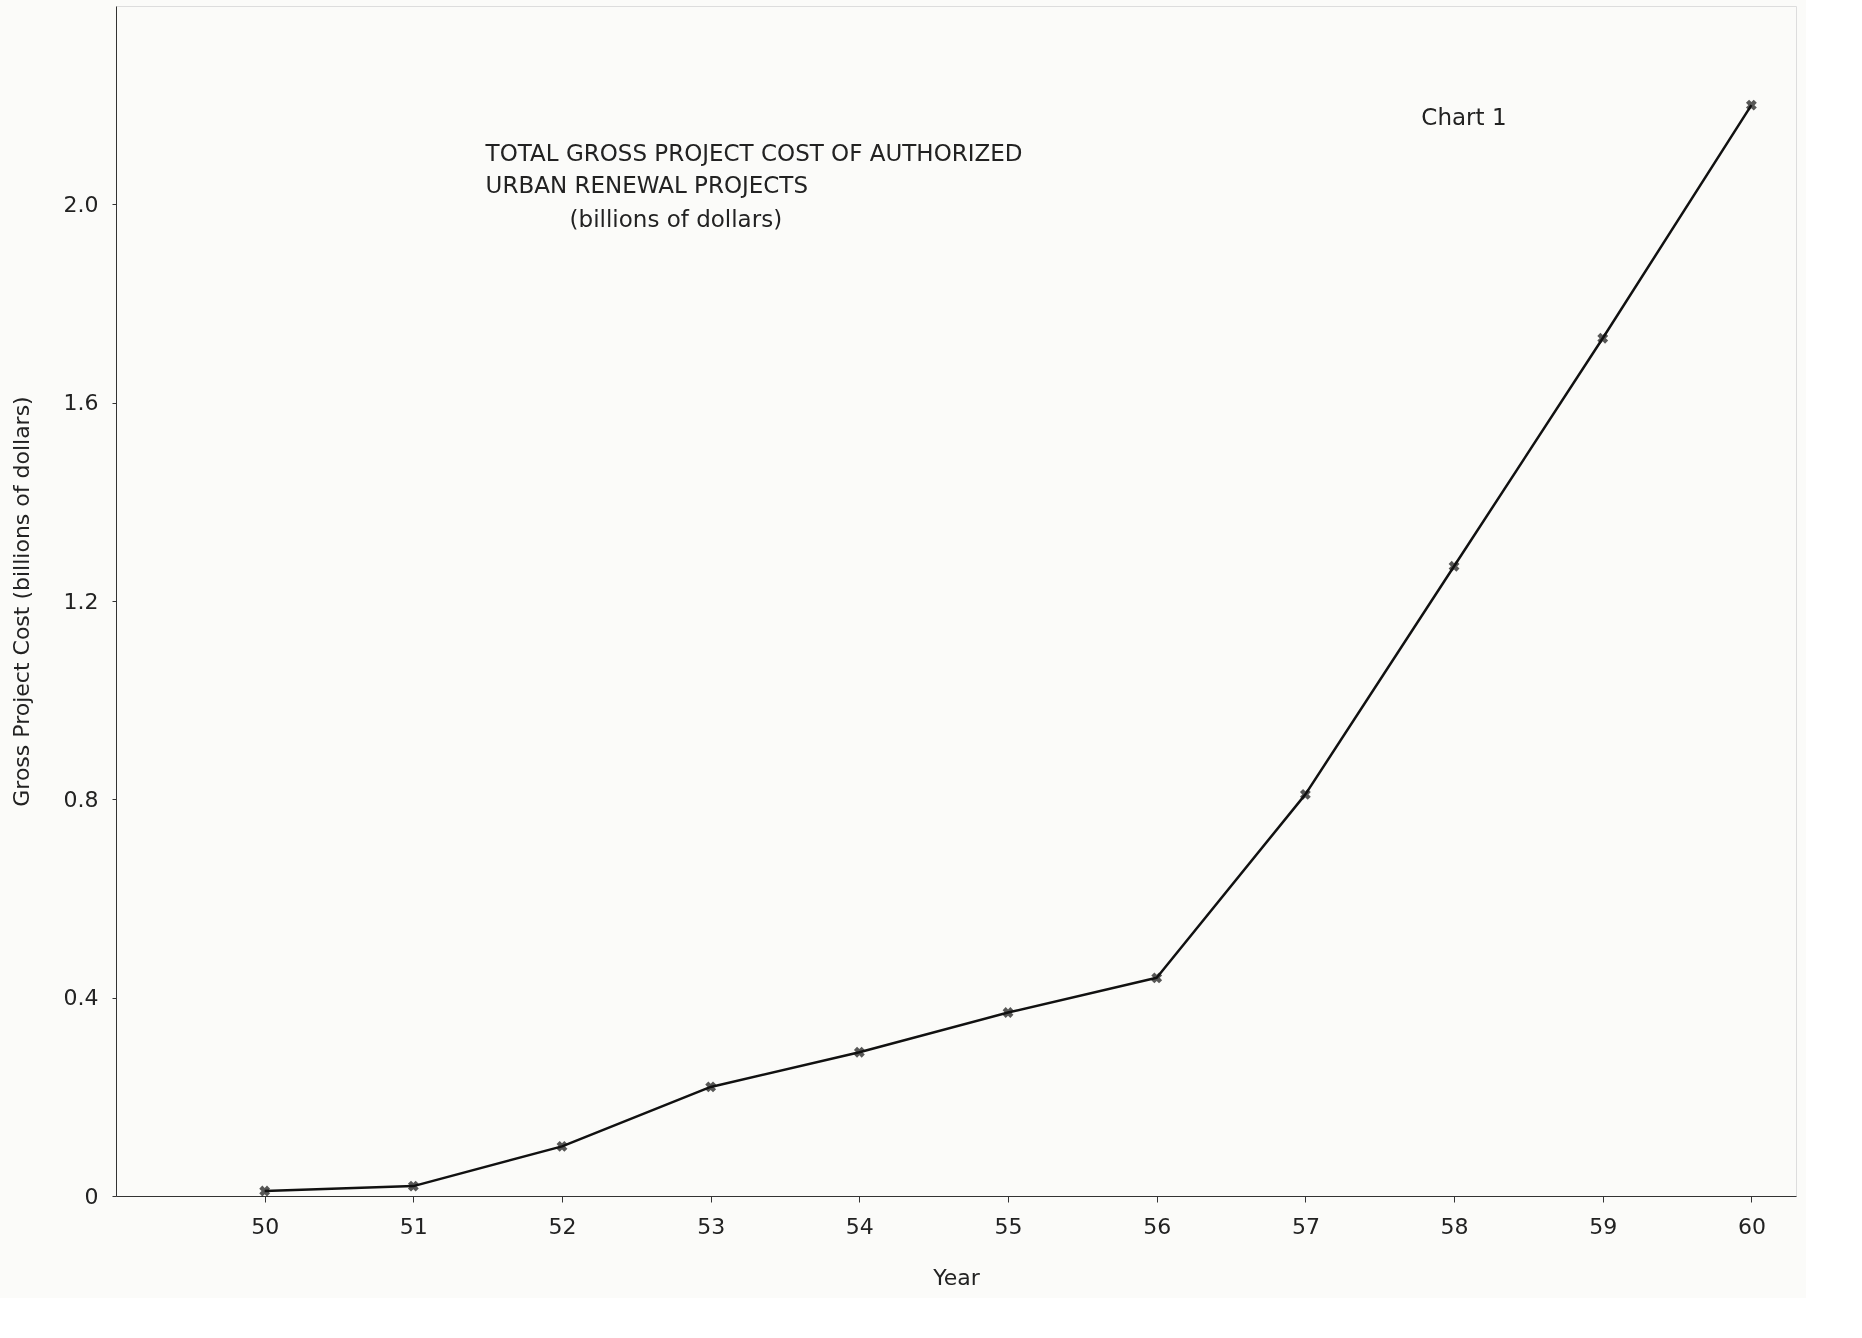 The width and height of the screenshot is (1862, 1338). Describe the element at coordinates (1603, 1226) in the screenshot. I see `x-tick-label: 59` at that location.